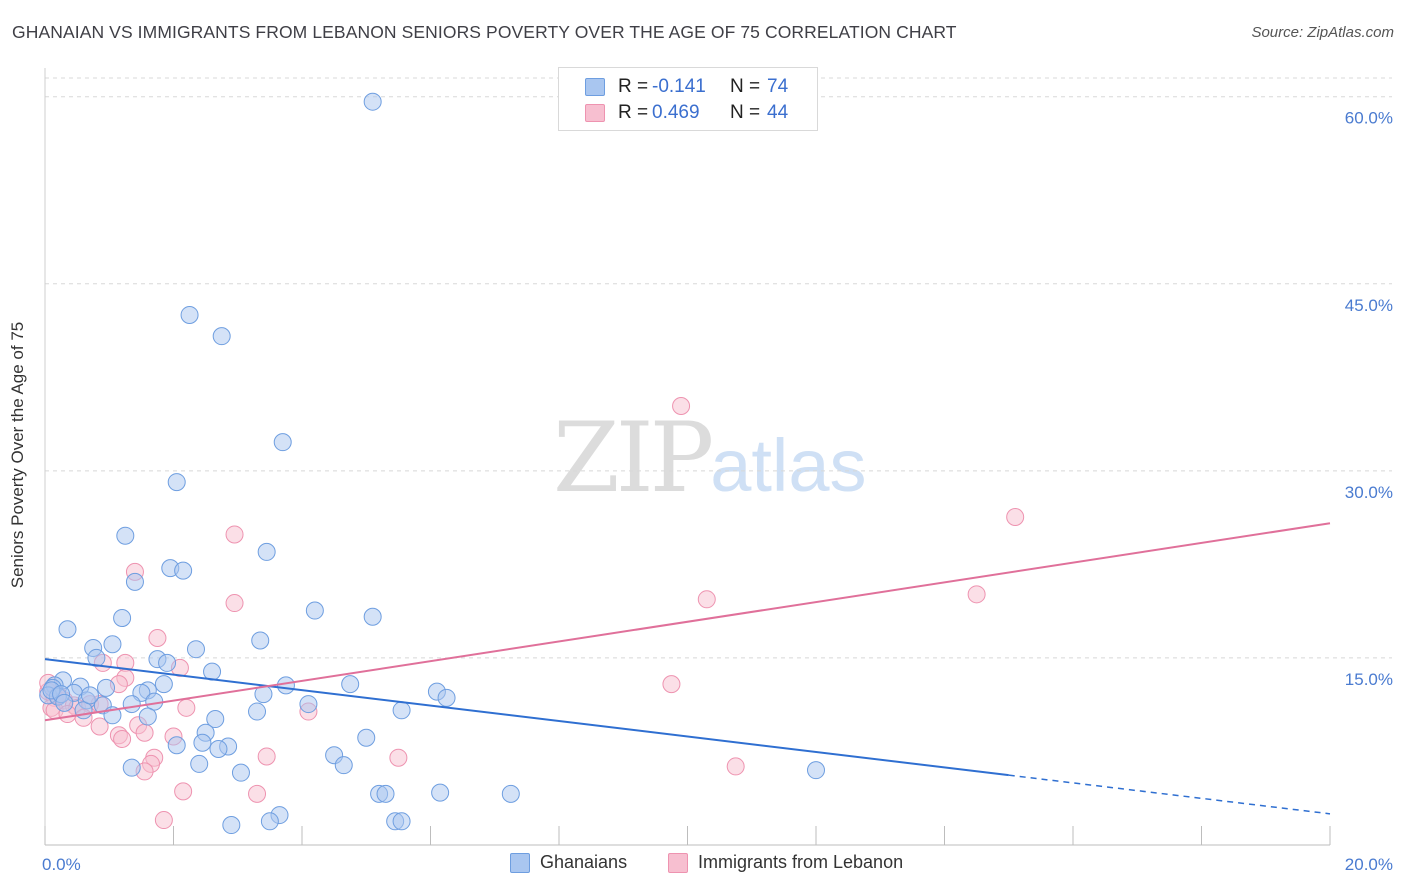 This screenshot has height=892, width=1406. Describe the element at coordinates (778, 86) in the screenshot. I see `n-value: 74` at that location.